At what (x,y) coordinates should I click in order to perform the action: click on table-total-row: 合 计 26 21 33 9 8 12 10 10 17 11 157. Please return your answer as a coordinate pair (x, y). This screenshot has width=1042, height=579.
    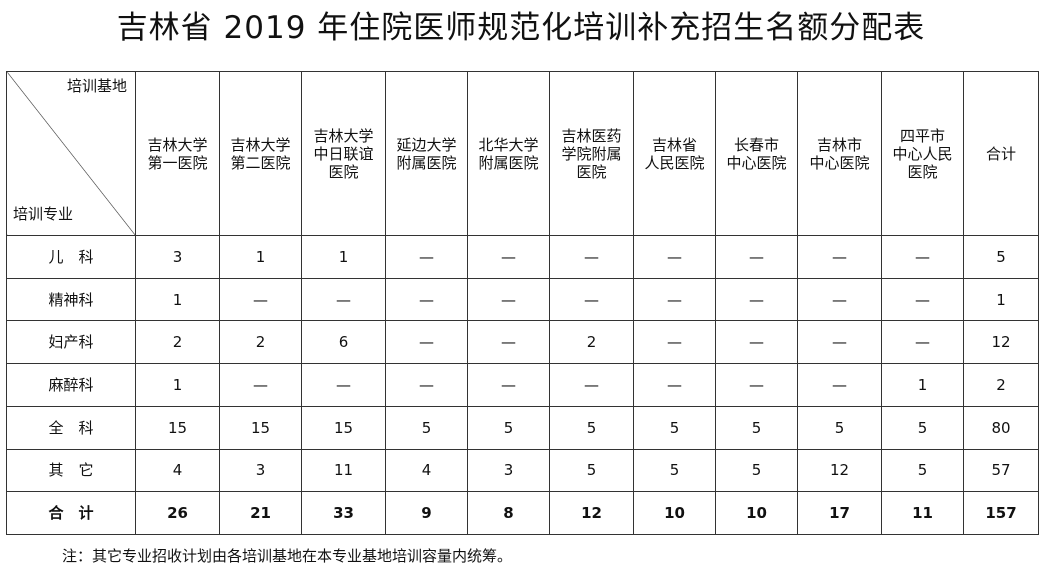
    Looking at the image, I should click on (522, 513).